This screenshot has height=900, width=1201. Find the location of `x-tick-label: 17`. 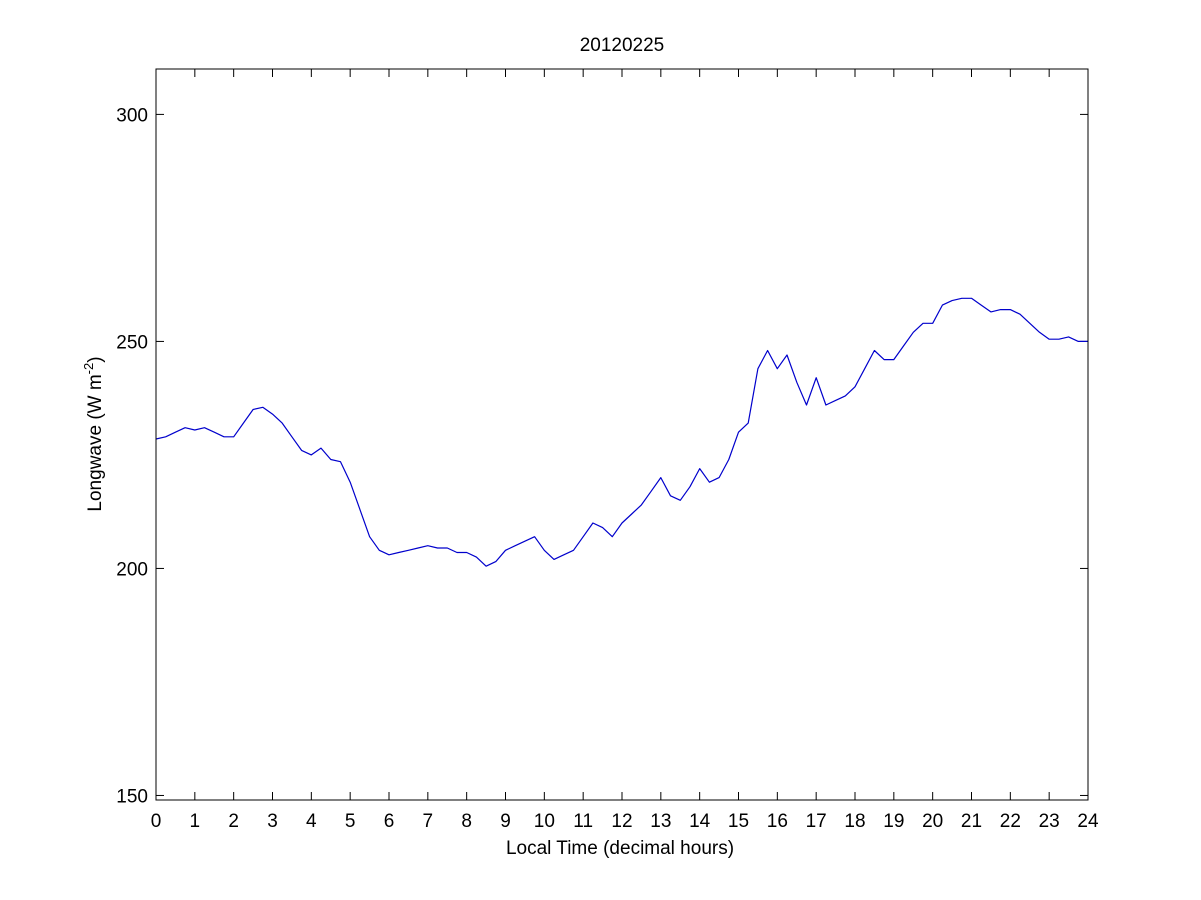

x-tick-label: 17 is located at coordinates (816, 821).